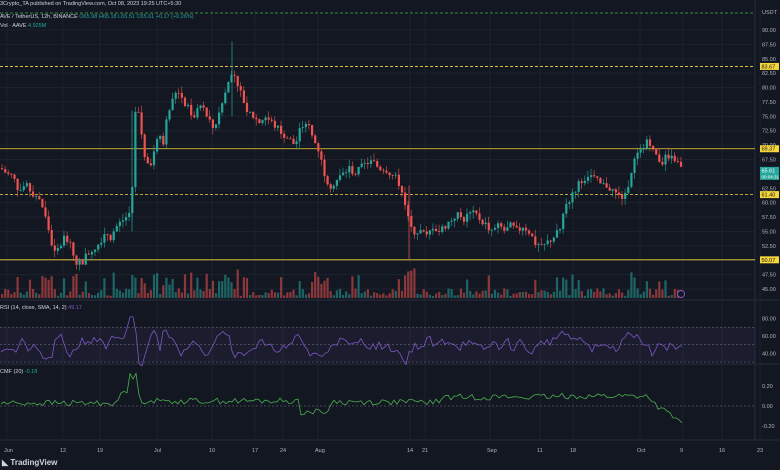 The width and height of the screenshot is (780, 470). What do you see at coordinates (157, 451) in the screenshot?
I see `time-tick-label: Jul` at bounding box center [157, 451].